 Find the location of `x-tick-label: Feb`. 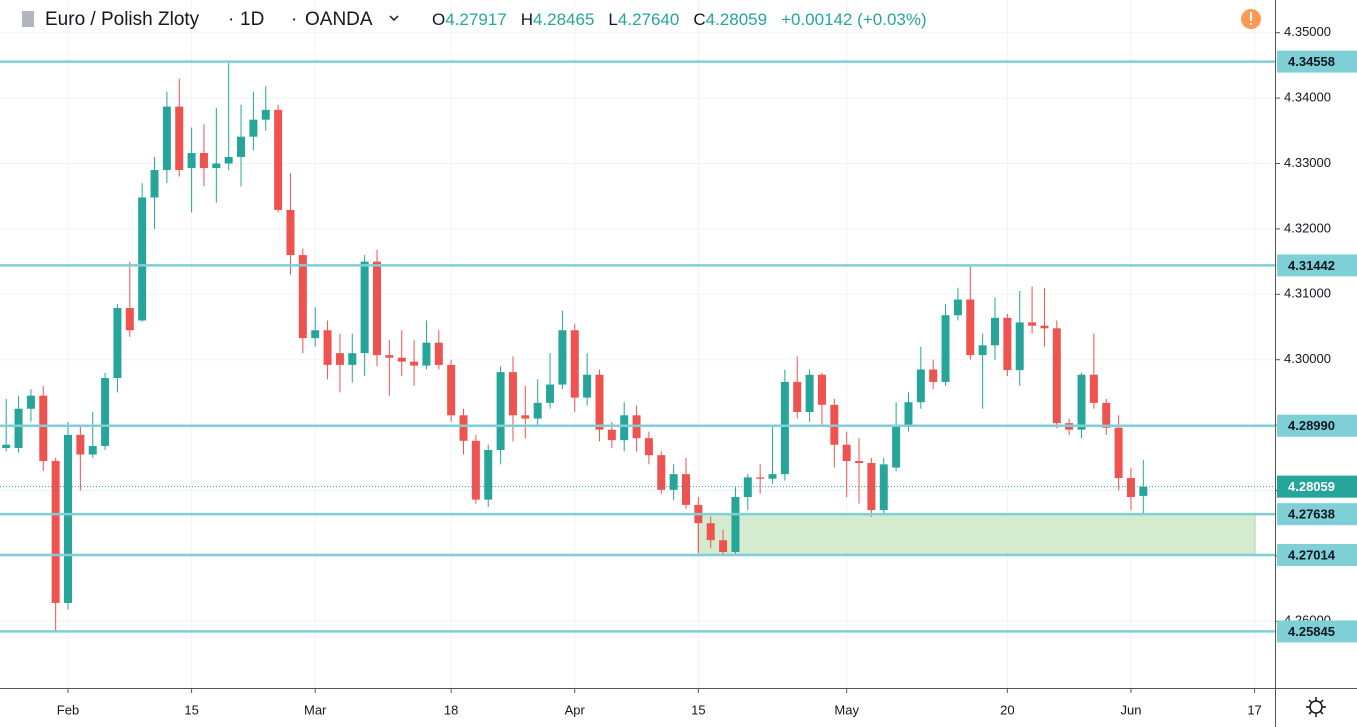

x-tick-label: Feb is located at coordinates (68, 709).